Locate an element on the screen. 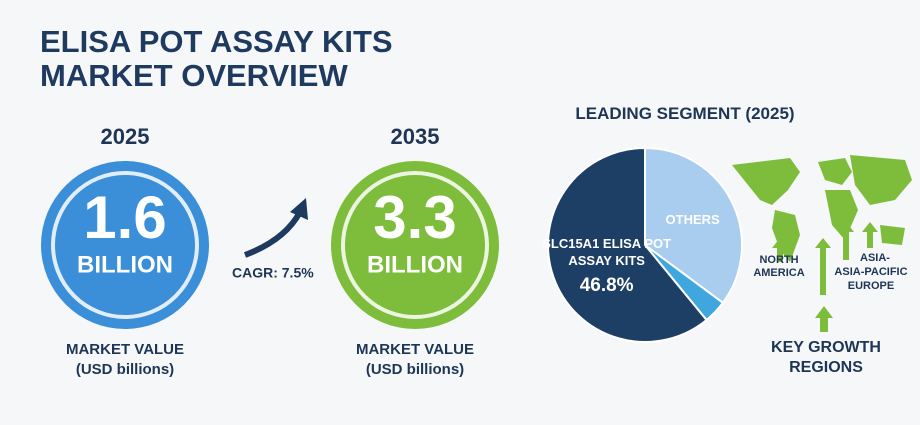 The height and width of the screenshot is (425, 920). pie-label: OTHERS is located at coordinates (692, 219).